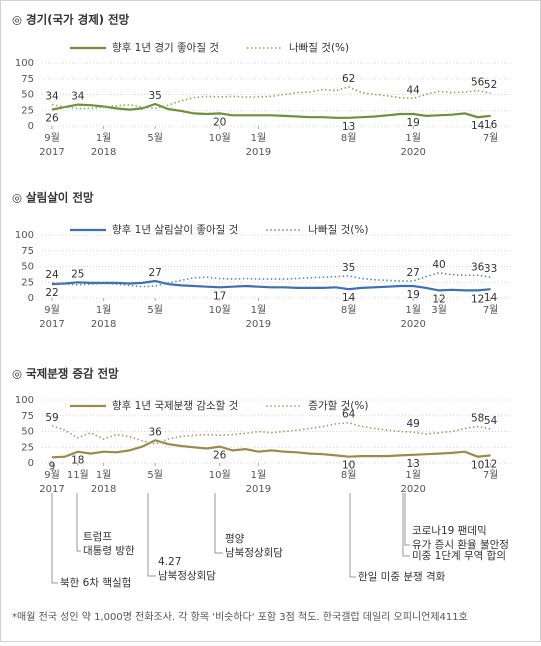  What do you see at coordinates (477, 418) in the screenshot?
I see `value-label: 58` at bounding box center [477, 418].